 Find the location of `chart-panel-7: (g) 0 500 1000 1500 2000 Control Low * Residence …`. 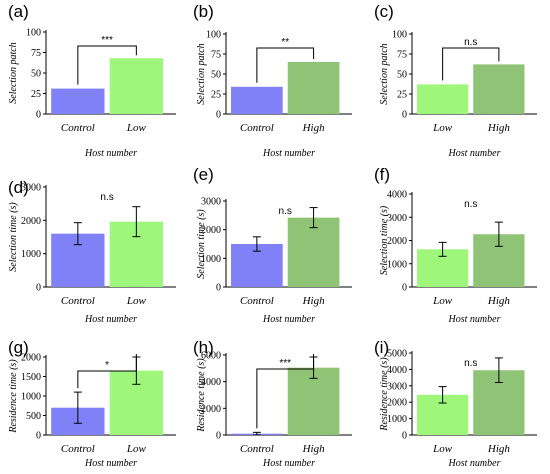

chart-panel-7: (g) 0 500 1000 1500 2000 Control Low * Residence … is located at coordinates (92, 403).